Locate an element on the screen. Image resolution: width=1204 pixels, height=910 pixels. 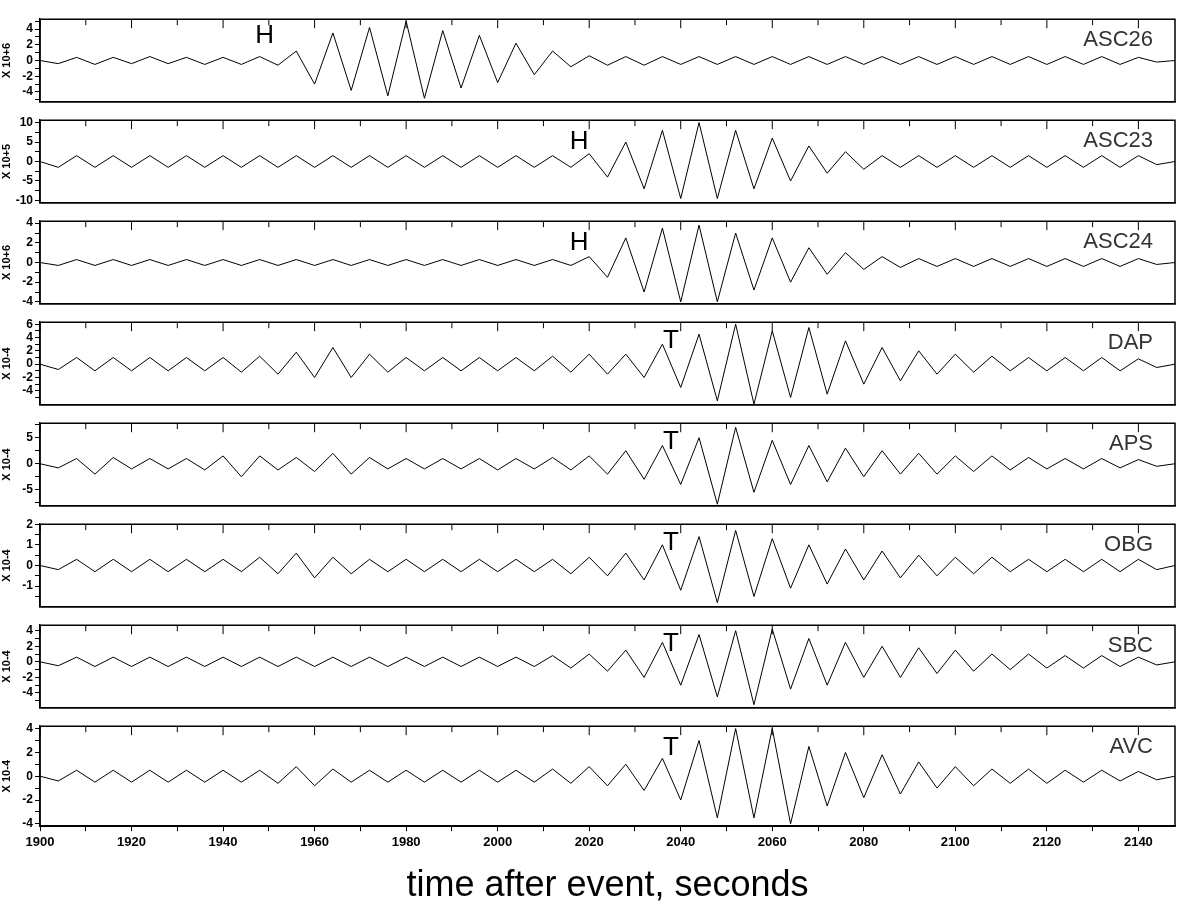
y-tick-label: -10 is located at coordinates (24, 199).